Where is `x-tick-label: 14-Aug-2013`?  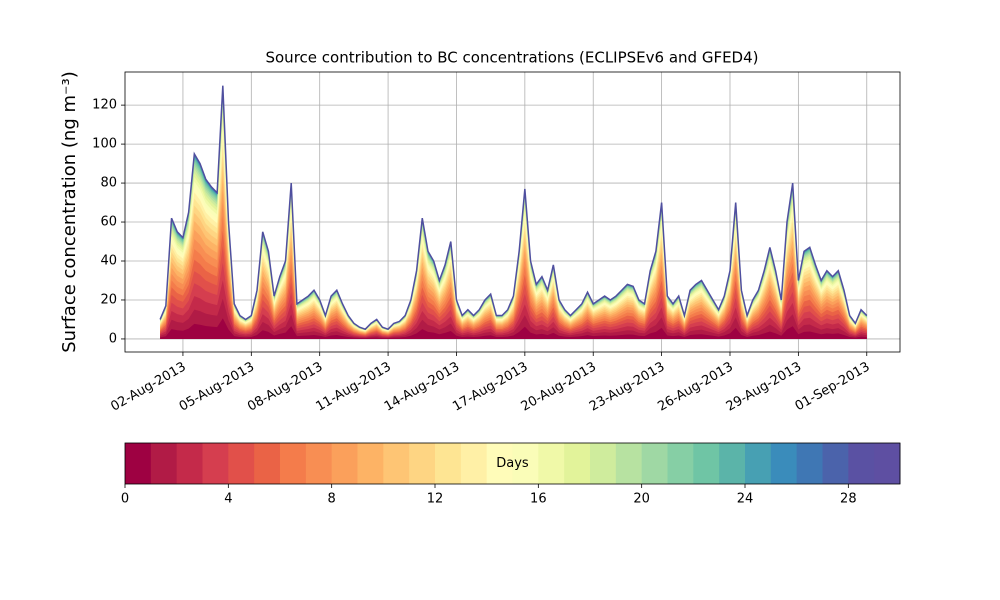 x-tick-label: 14-Aug-2013 is located at coordinates (422, 387).